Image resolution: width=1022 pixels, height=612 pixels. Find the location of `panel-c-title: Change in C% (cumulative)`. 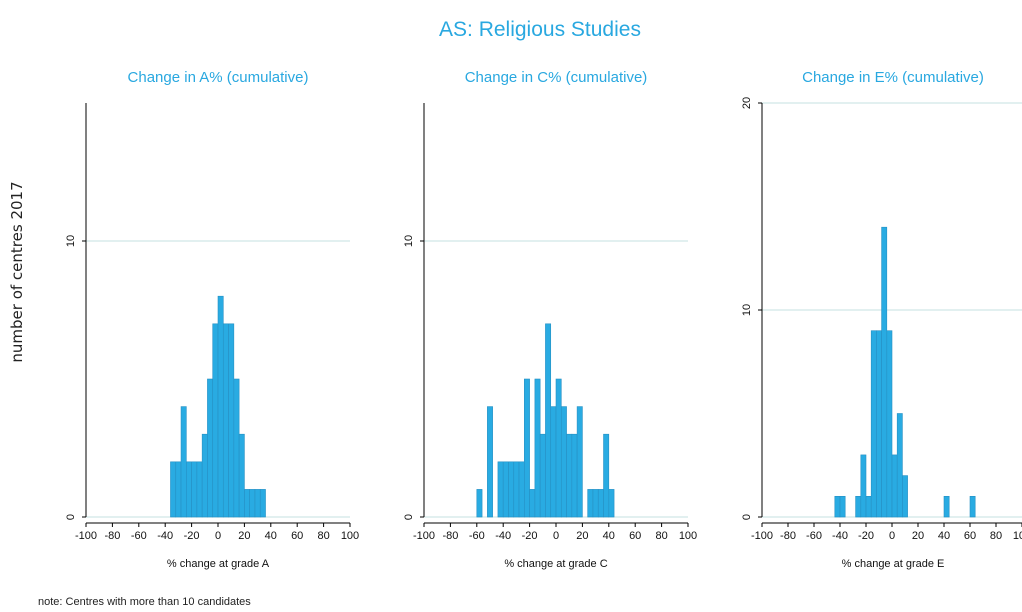

panel-c-title: Change in C% (cumulative) is located at coordinates (556, 77).